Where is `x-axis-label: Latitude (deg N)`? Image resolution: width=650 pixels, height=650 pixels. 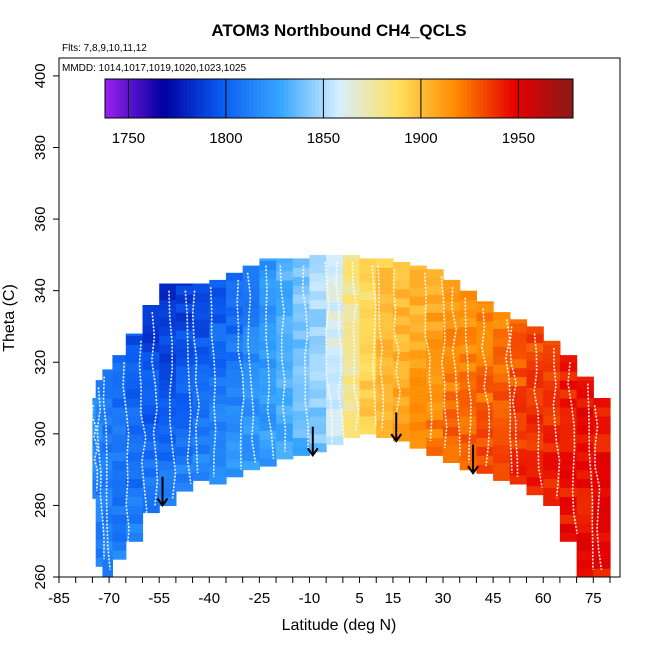 x-axis-label: Latitude (deg N) is located at coordinates (339, 625).